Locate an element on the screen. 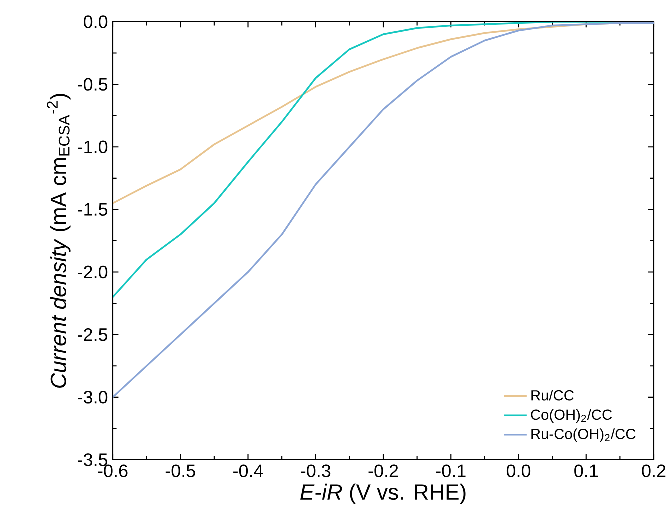  y-tick-label: -3.5 is located at coordinates (93, 460).